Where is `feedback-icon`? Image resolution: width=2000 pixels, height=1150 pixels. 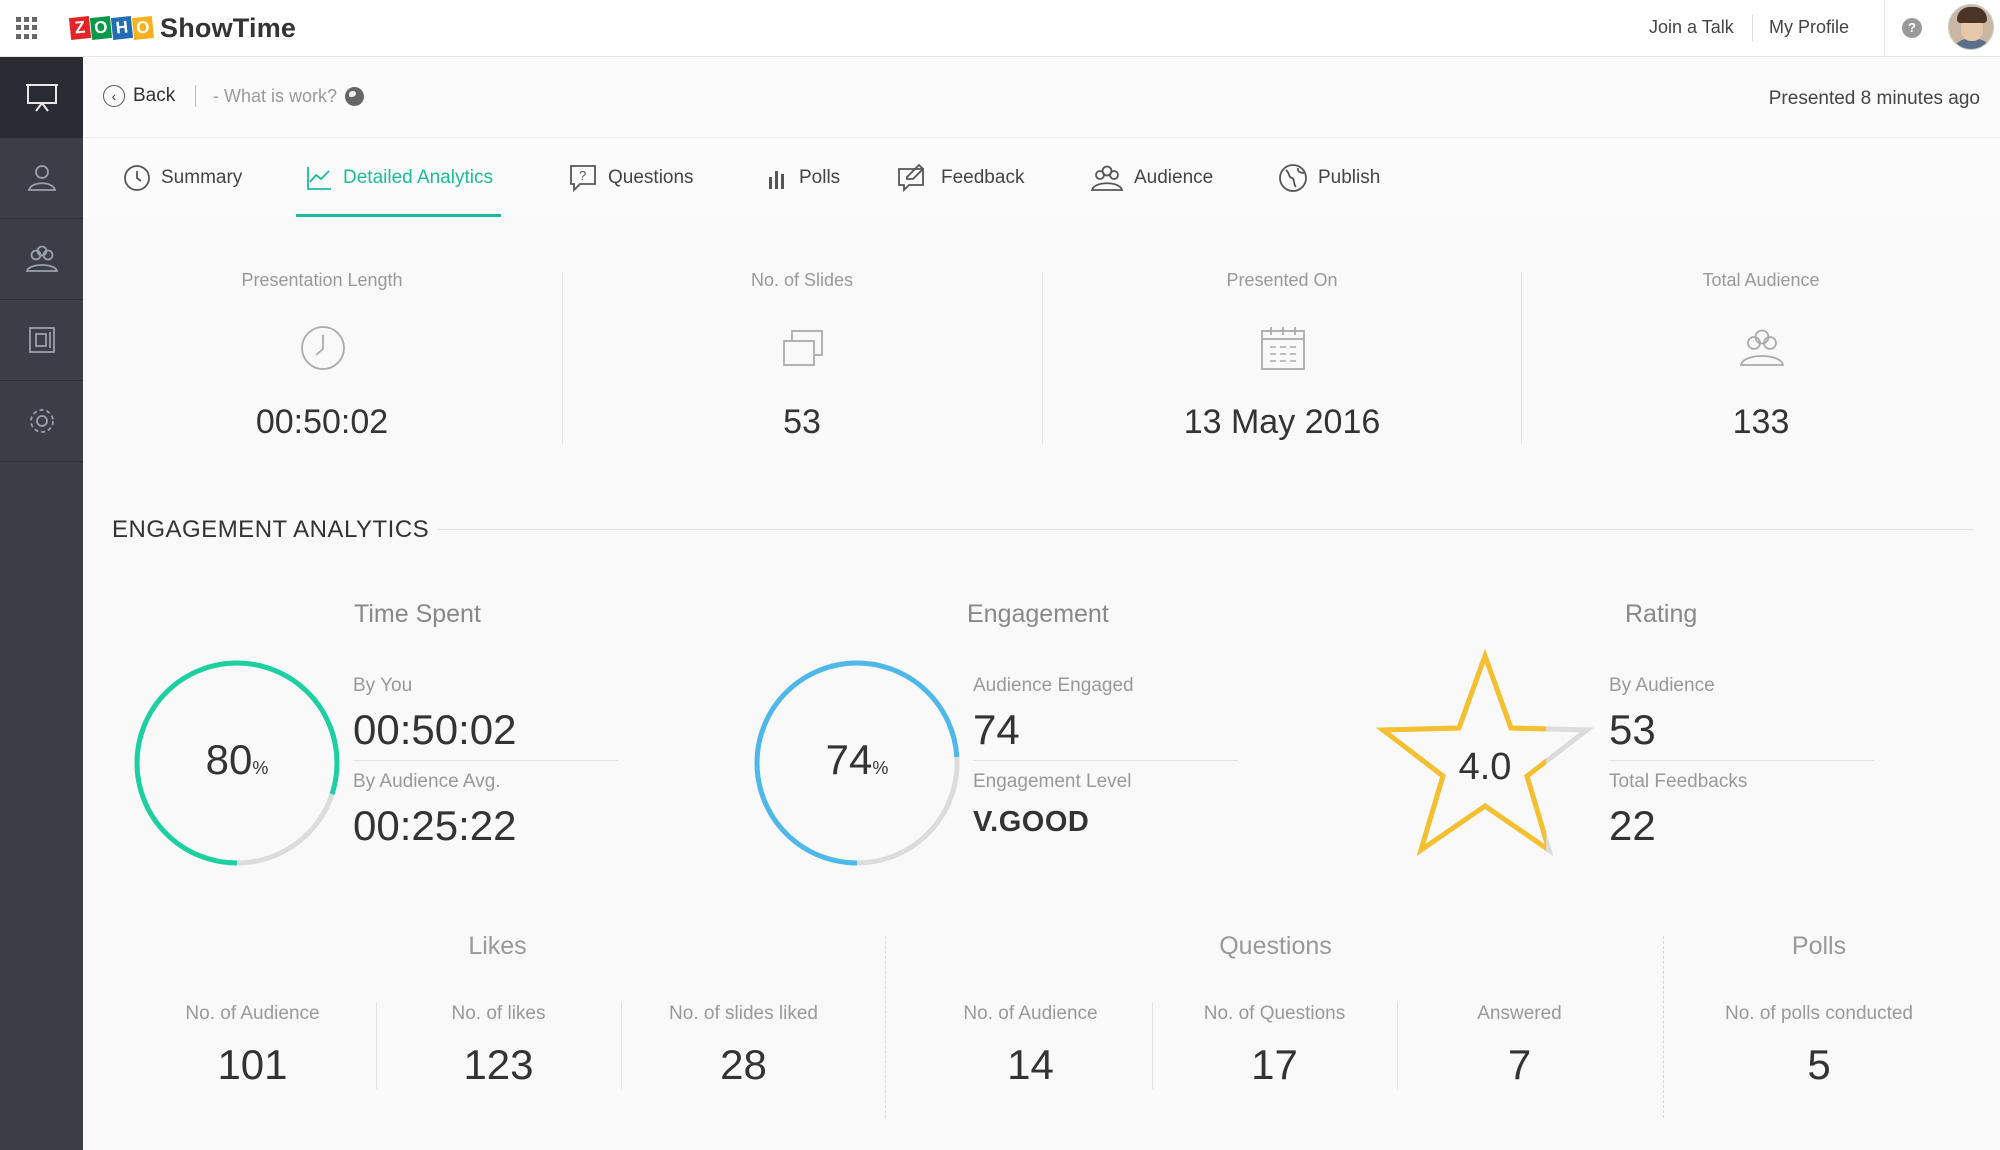
feedback-icon is located at coordinates (911, 178).